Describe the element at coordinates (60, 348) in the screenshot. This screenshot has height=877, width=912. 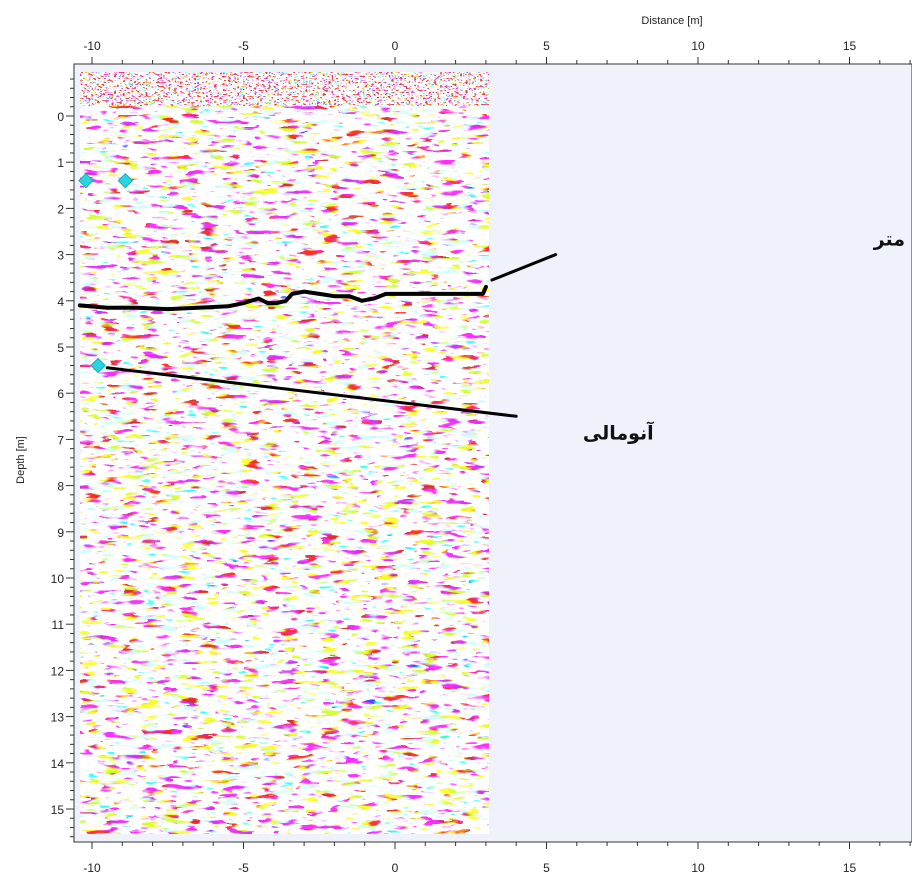
I see `y-tick-label: 5` at that location.